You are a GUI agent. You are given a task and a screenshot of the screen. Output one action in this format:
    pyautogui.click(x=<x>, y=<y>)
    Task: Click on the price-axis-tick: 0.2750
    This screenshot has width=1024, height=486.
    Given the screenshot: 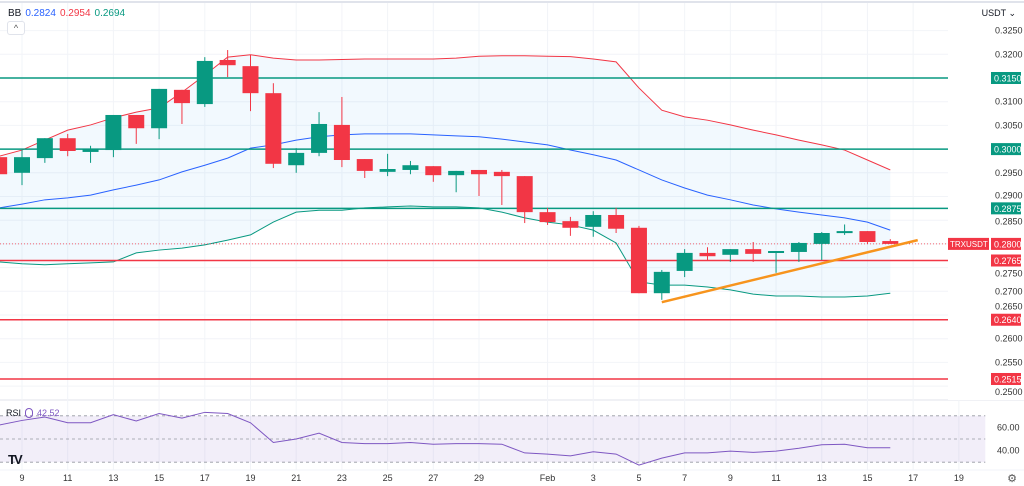 What is the action you would take?
    pyautogui.click(x=1009, y=273)
    